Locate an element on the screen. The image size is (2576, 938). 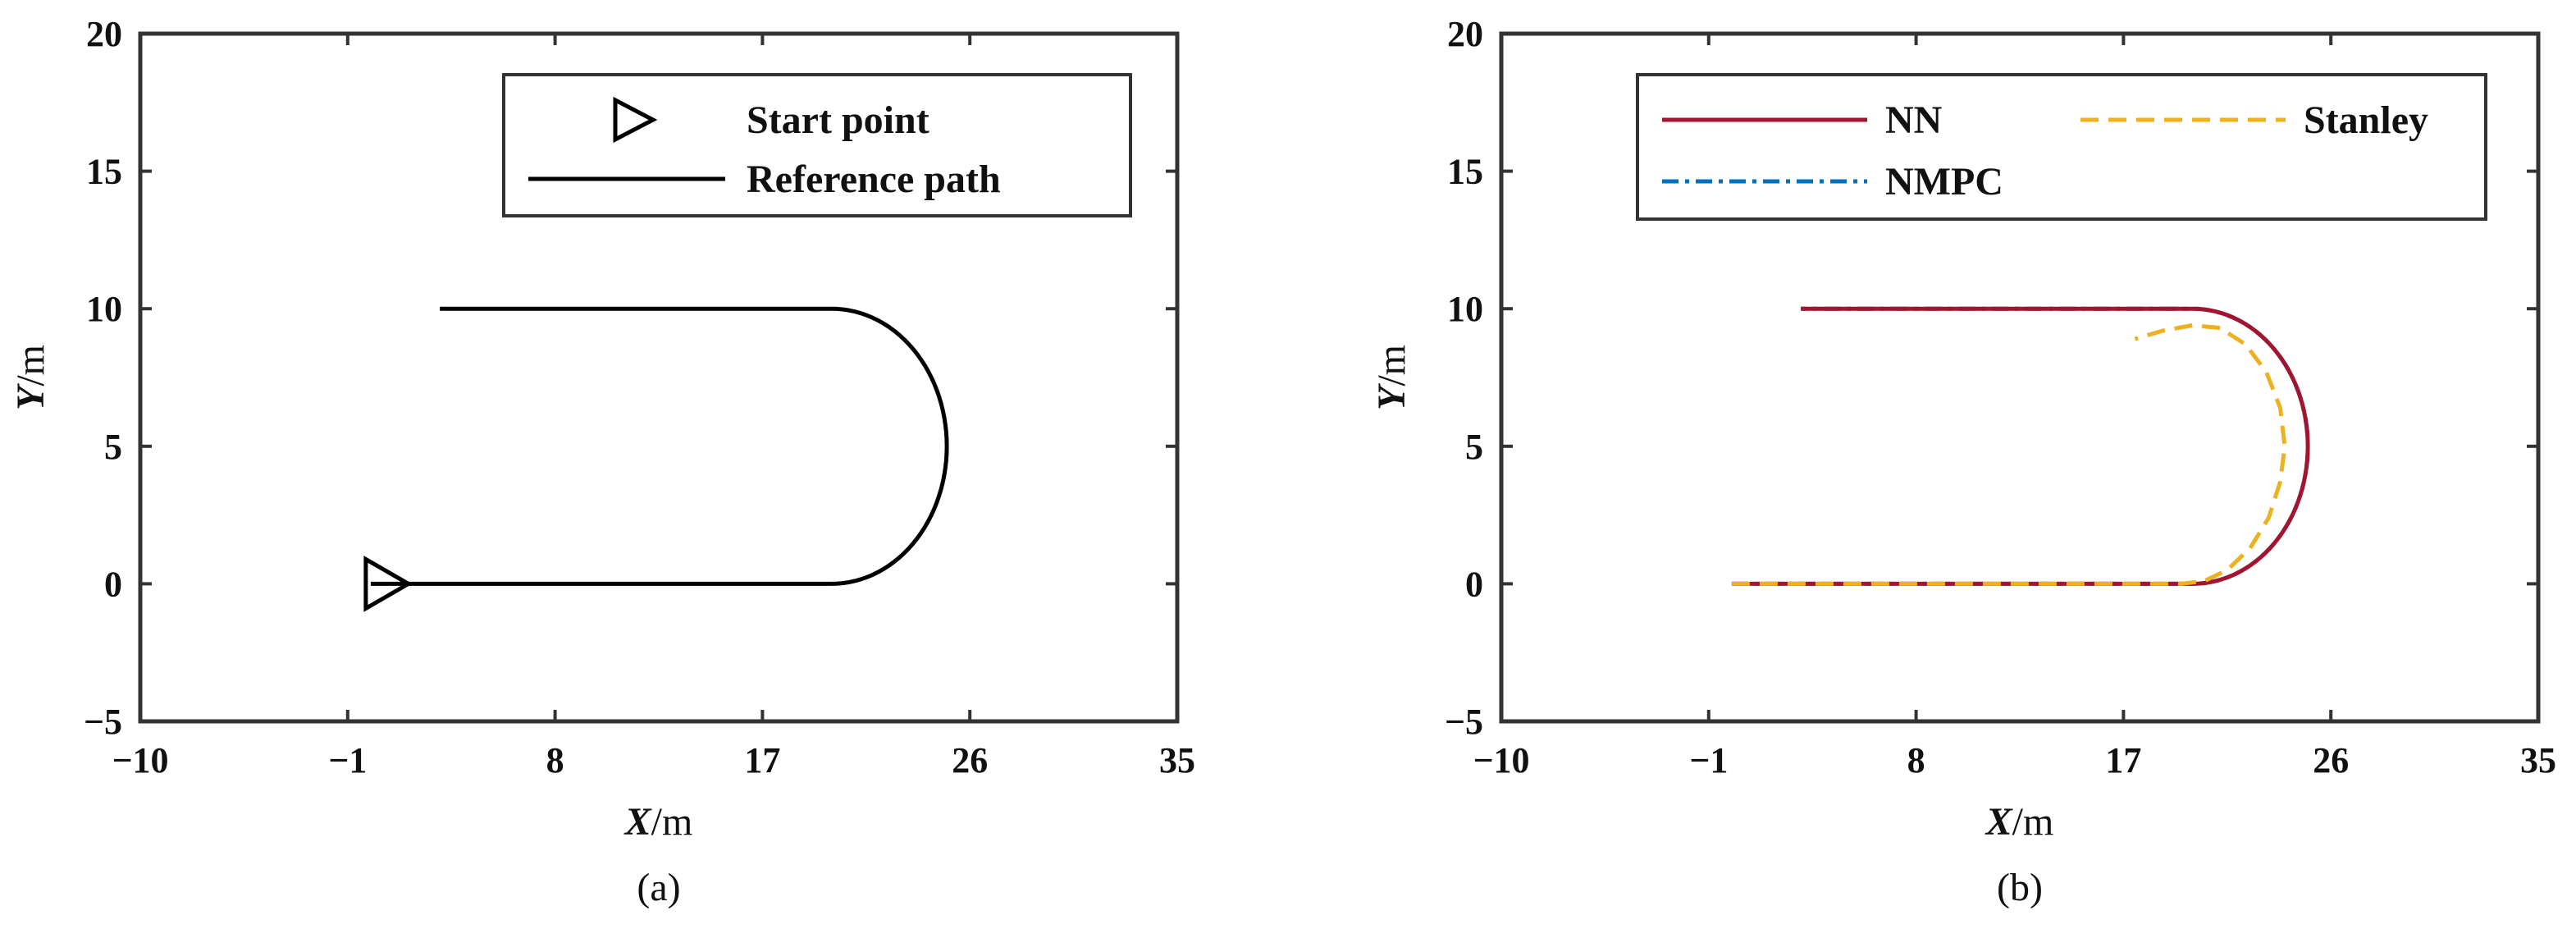
panel-b-legend-box is located at coordinates (2062, 147).